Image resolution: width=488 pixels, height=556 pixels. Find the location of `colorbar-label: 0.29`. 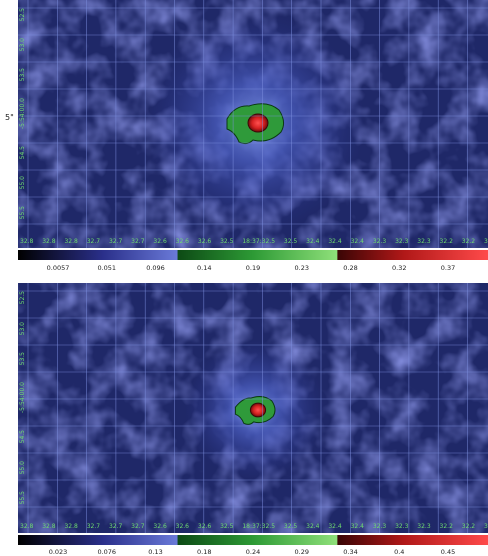

colorbar-label: 0.29 is located at coordinates (301, 552).